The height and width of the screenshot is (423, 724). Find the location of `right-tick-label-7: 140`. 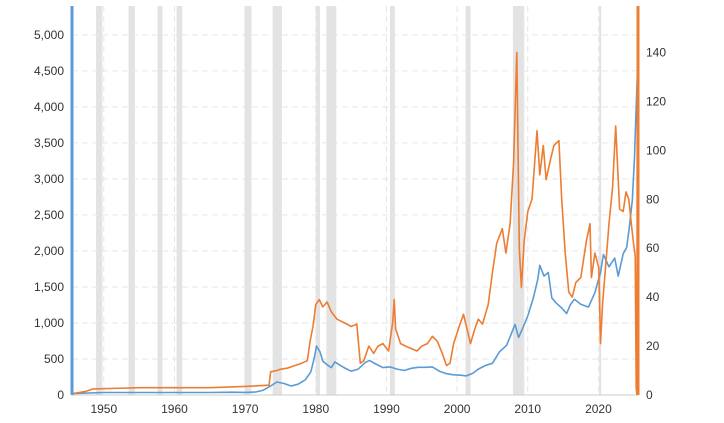

right-tick-label-7: 140 is located at coordinates (656, 52).